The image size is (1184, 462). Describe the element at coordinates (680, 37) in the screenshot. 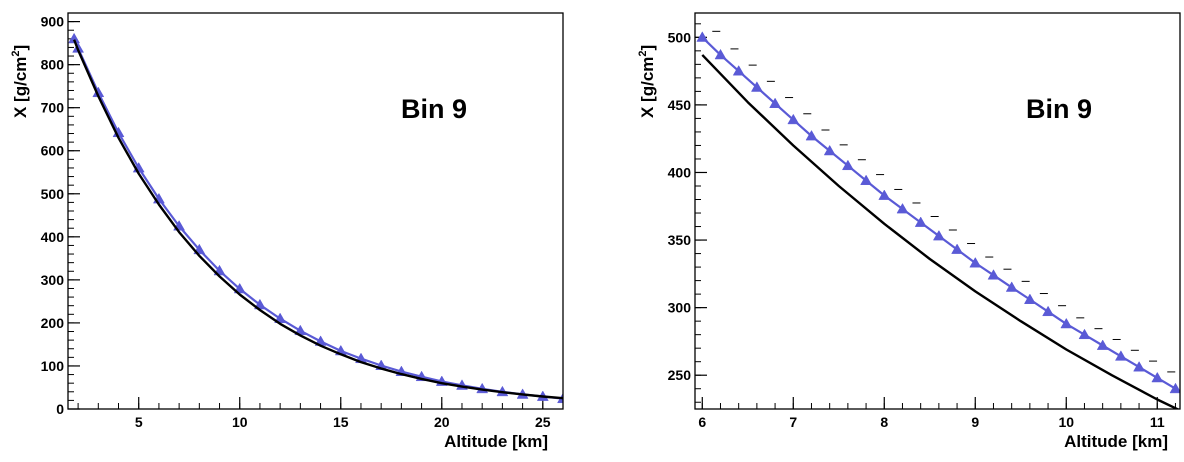

I see `right-y-tick-label: 500` at that location.